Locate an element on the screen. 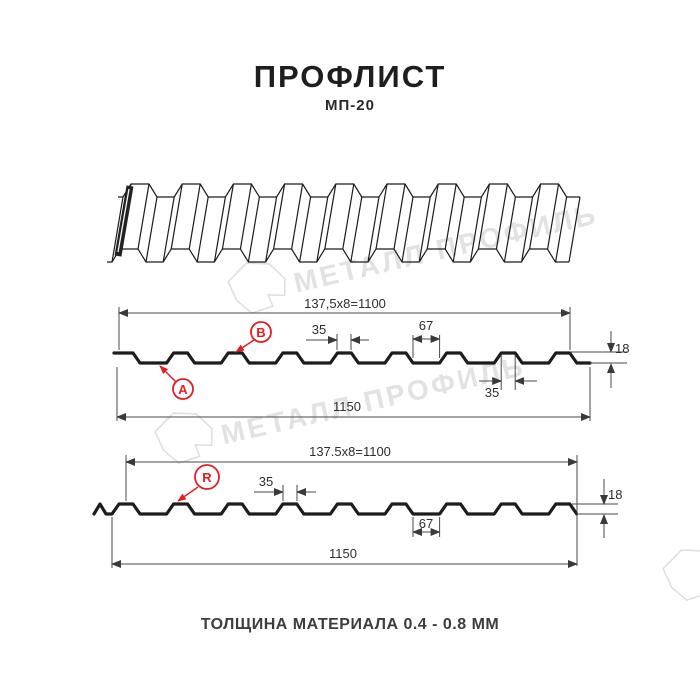 The image size is (700, 700). dim-module-top: 137,5x8=1100 is located at coordinates (345, 303).